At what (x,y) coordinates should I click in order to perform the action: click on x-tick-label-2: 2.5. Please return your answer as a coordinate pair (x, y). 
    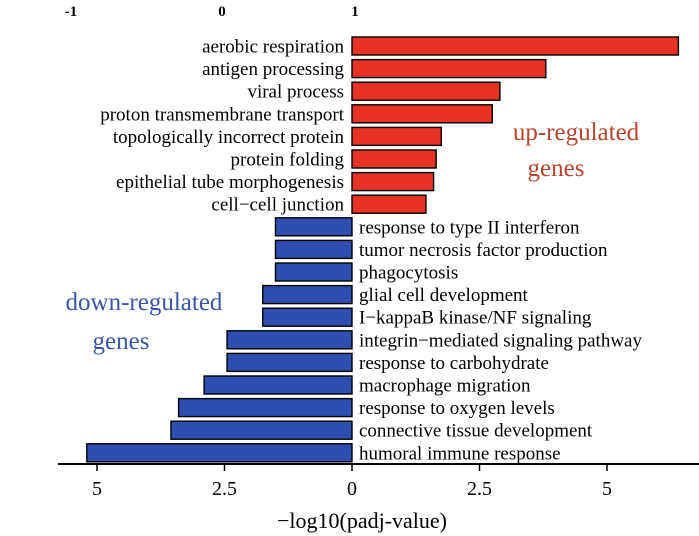
    Looking at the image, I should click on (224, 489).